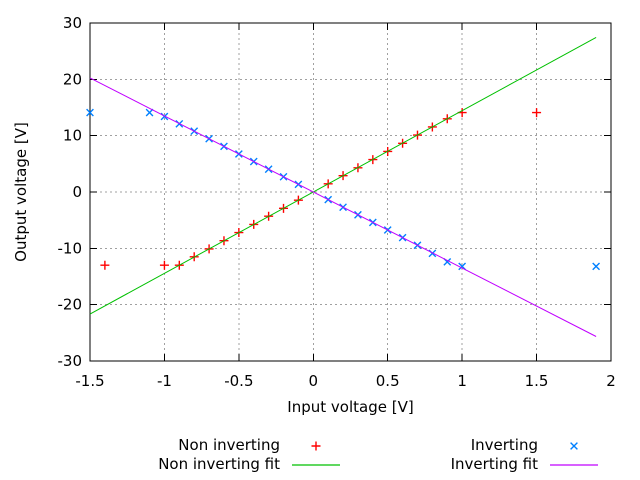 The height and width of the screenshot is (480, 640). I want to click on legend-label-non-inverting-fit: Non inverting fit, so click(219, 464).